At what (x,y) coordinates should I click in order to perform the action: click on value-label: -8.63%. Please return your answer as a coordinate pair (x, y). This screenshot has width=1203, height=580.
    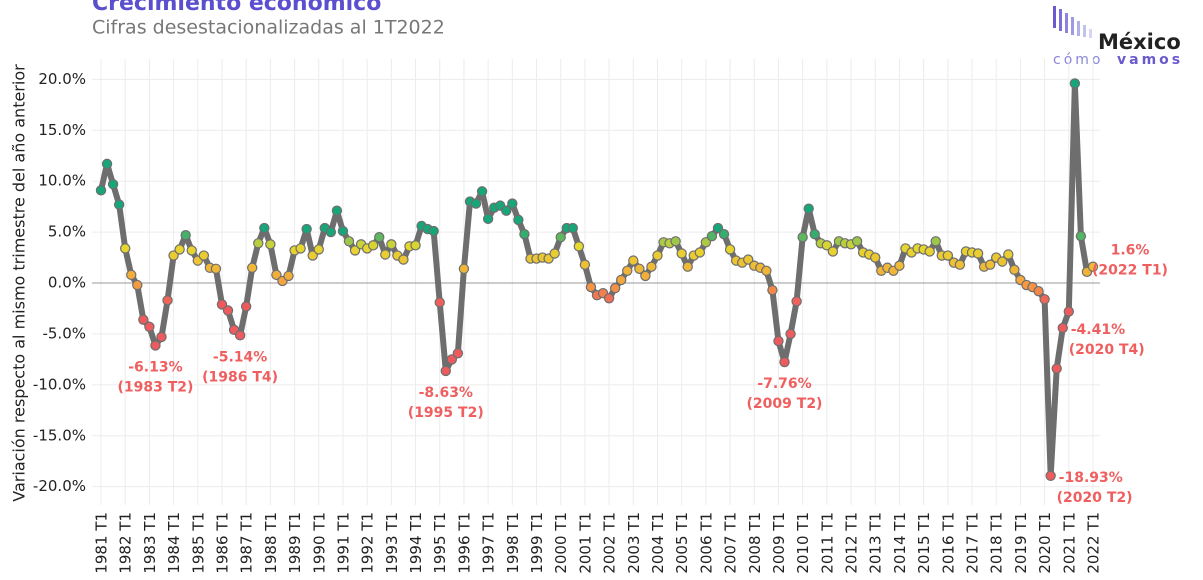
    Looking at the image, I should click on (446, 393).